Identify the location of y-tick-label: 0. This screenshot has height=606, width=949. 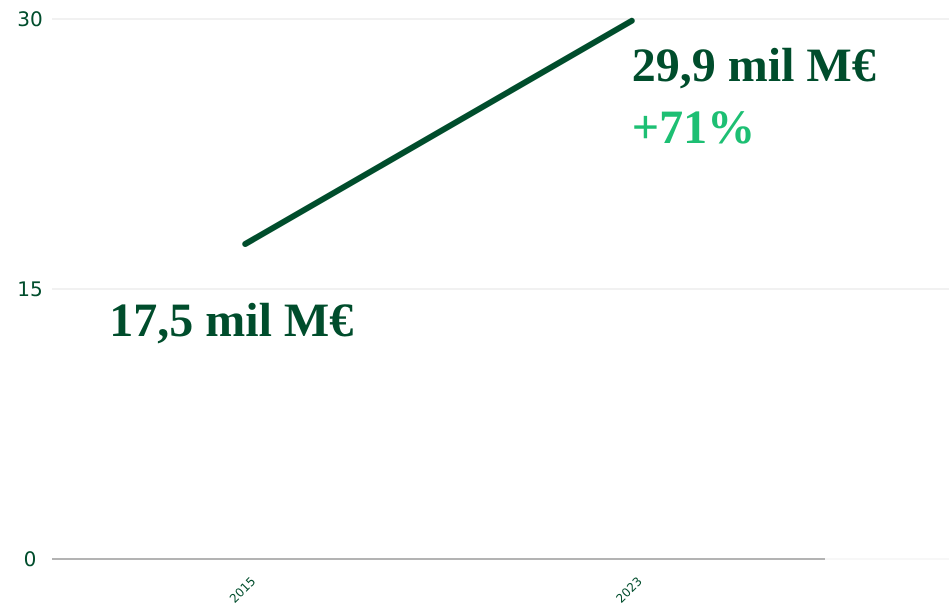
(30, 559).